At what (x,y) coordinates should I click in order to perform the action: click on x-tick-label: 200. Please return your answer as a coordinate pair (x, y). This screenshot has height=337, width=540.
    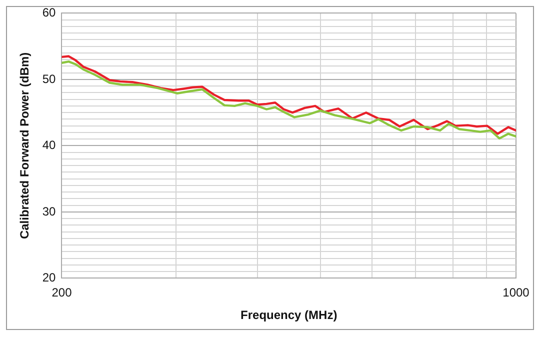
    Looking at the image, I should click on (62, 293).